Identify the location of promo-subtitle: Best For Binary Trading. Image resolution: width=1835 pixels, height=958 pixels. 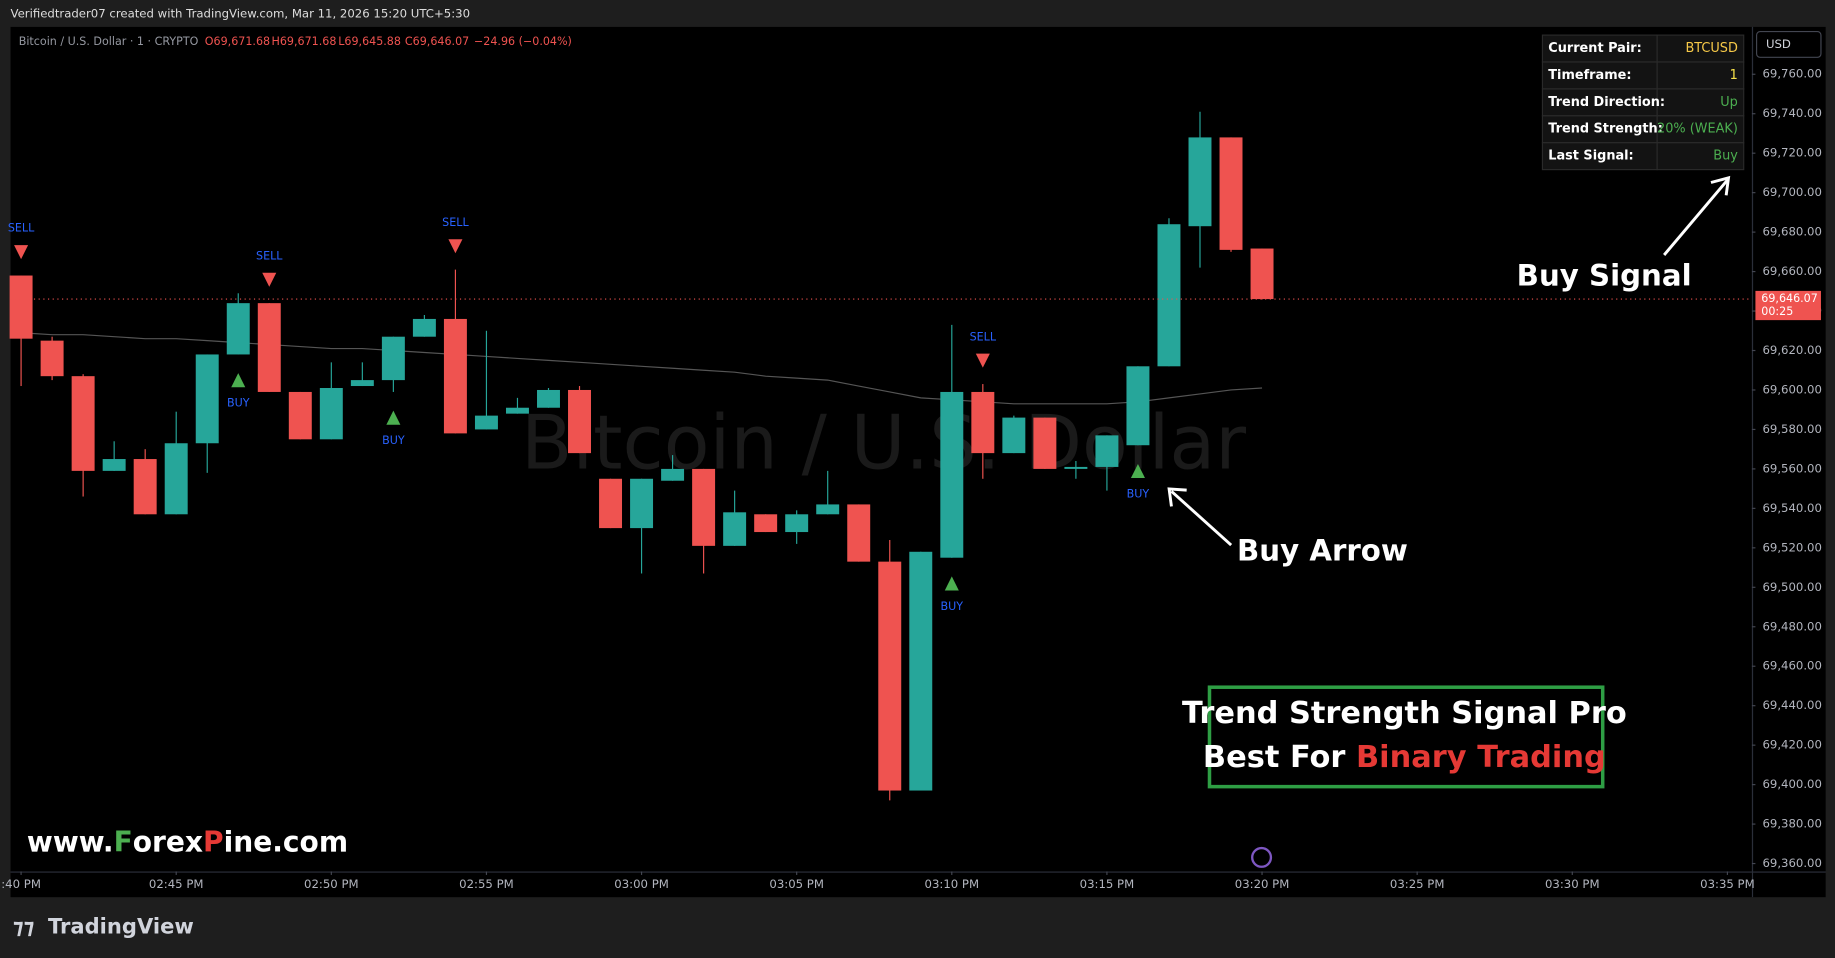
(1404, 756).